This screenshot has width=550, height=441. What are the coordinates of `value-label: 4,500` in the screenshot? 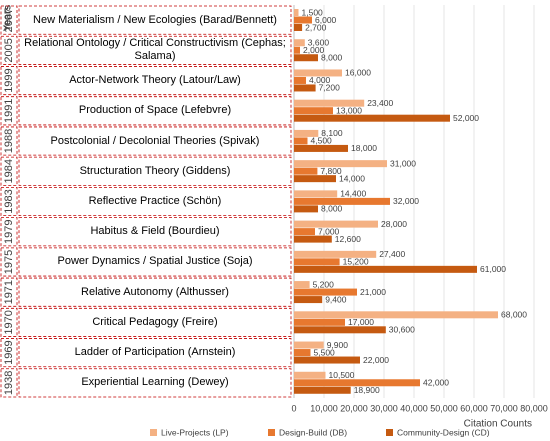 It's located at (322, 141).